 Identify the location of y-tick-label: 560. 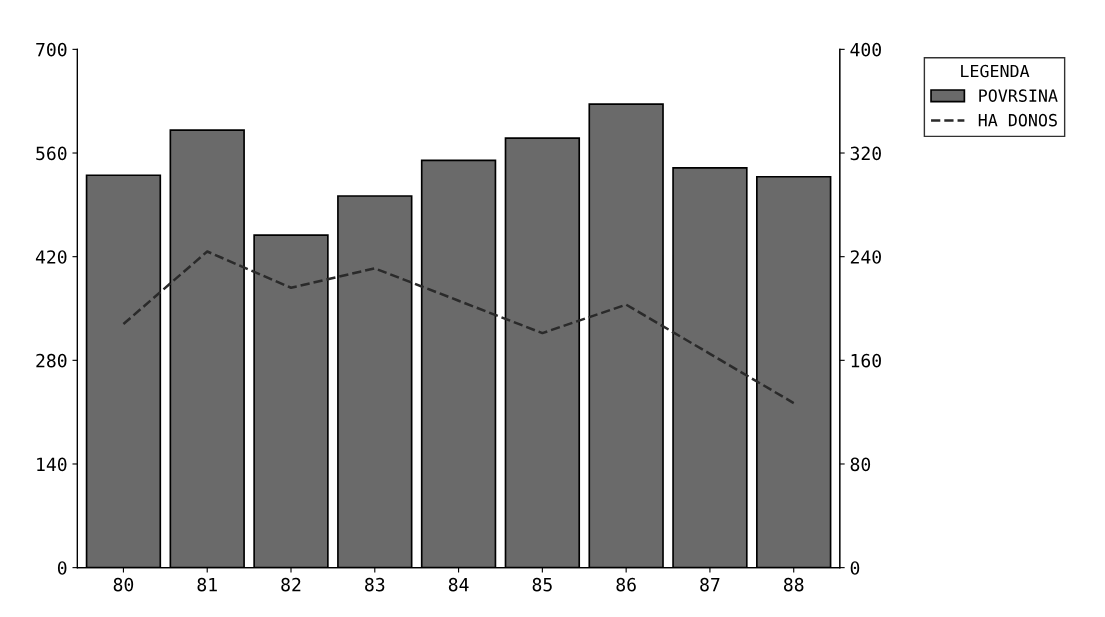
(51, 153).